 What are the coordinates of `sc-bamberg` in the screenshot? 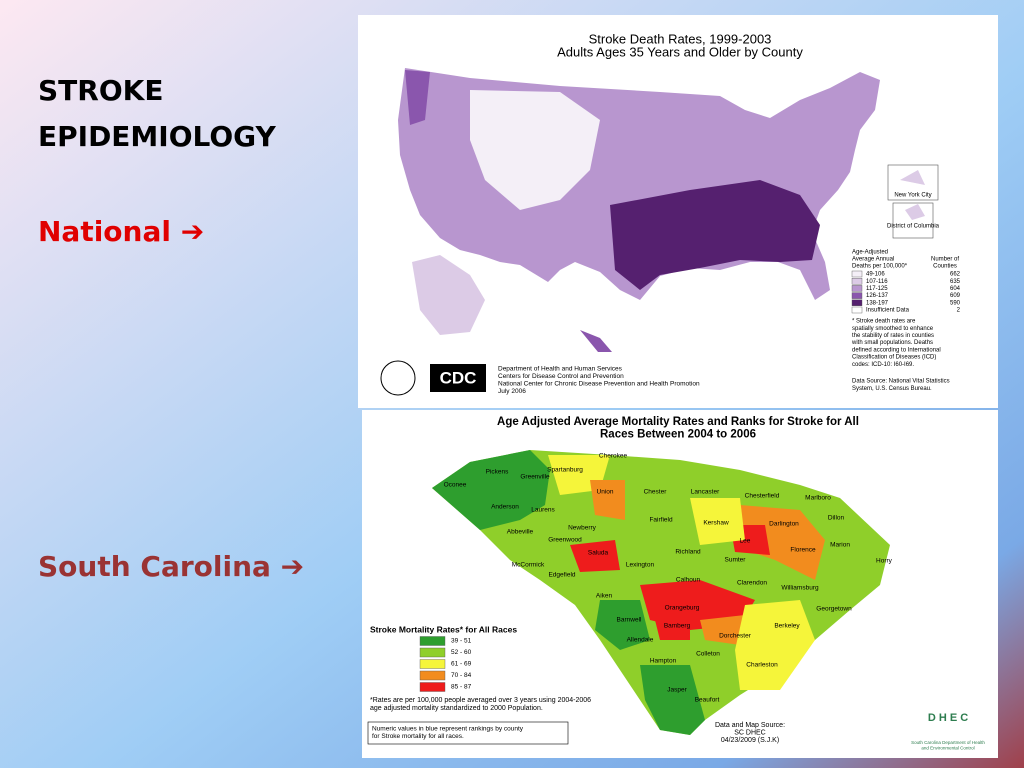 It's located at (672, 630).